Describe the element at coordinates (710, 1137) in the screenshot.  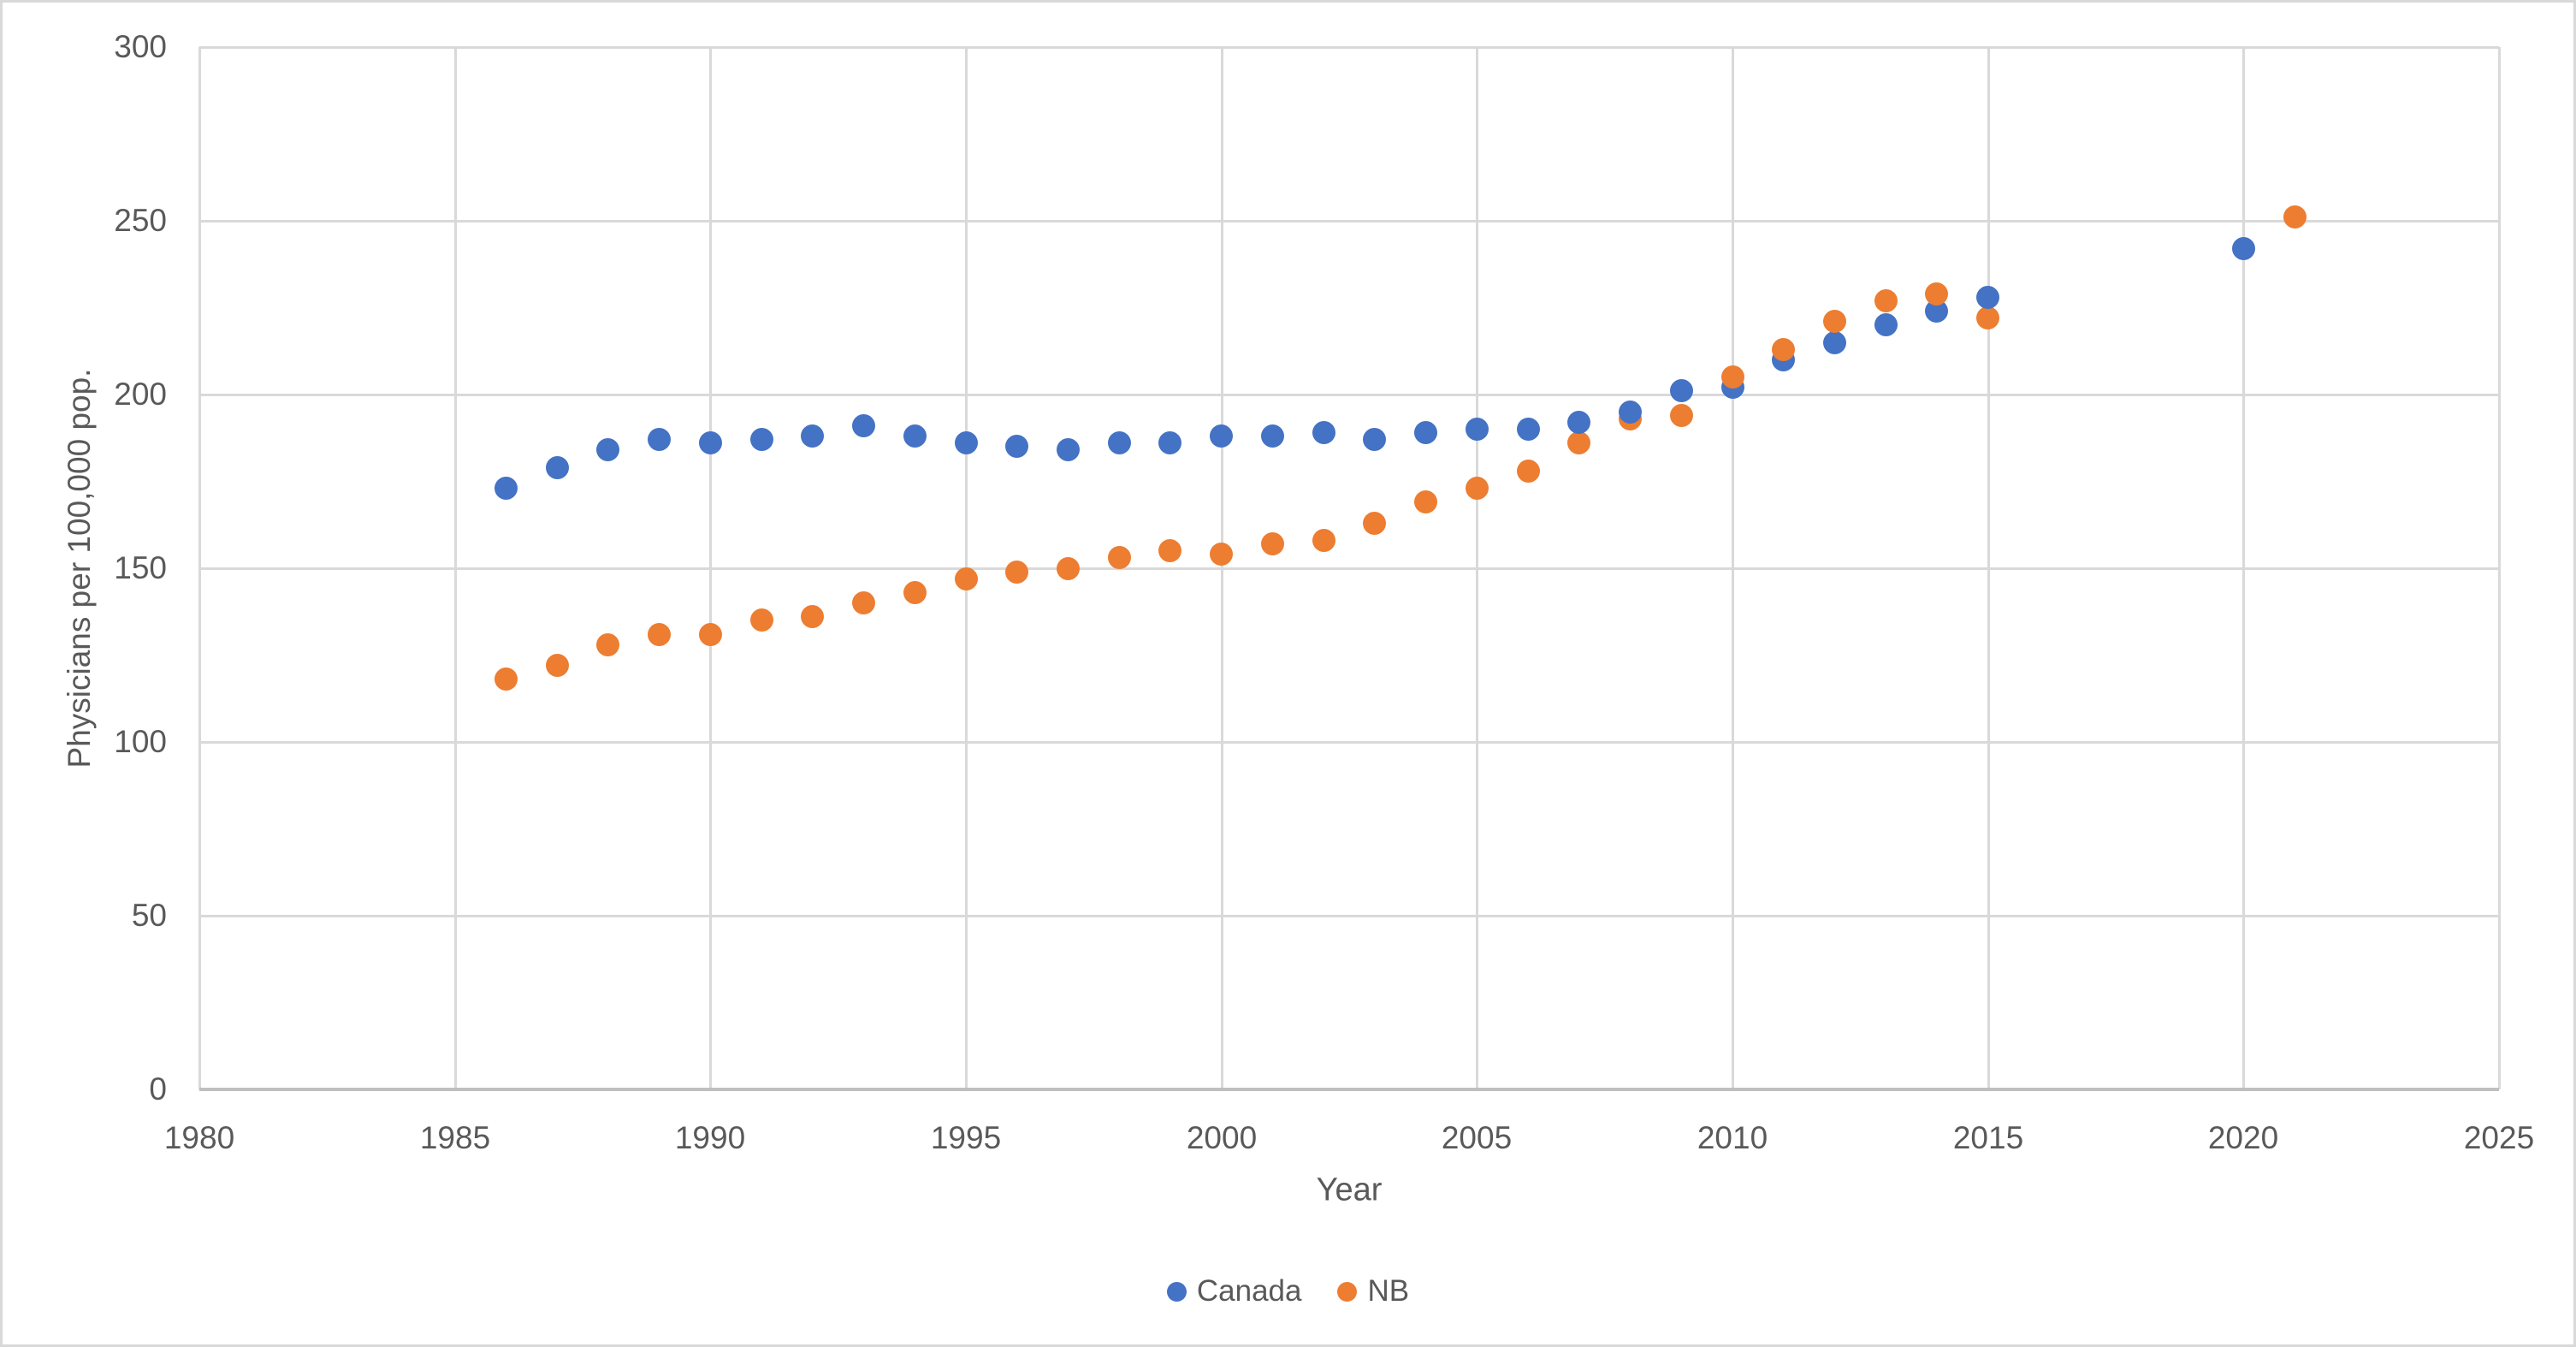
I see `x-tick-label-1990: 1990` at that location.